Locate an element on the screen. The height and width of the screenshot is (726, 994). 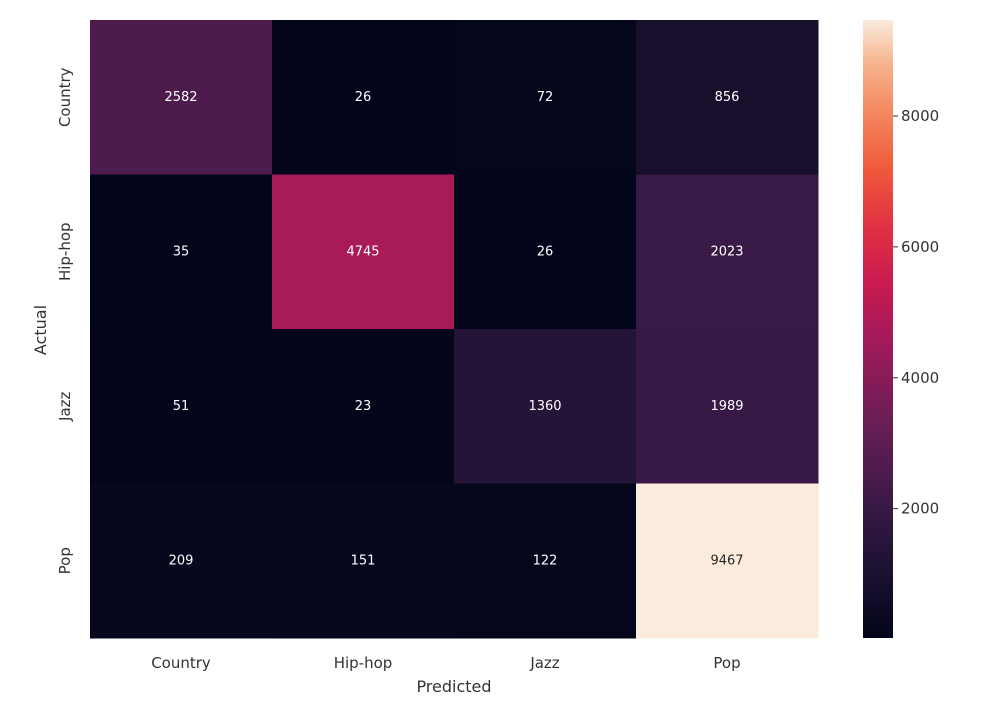
y-tick-labels: Country Hip-hop Jazz Pop is located at coordinates (65, 320).